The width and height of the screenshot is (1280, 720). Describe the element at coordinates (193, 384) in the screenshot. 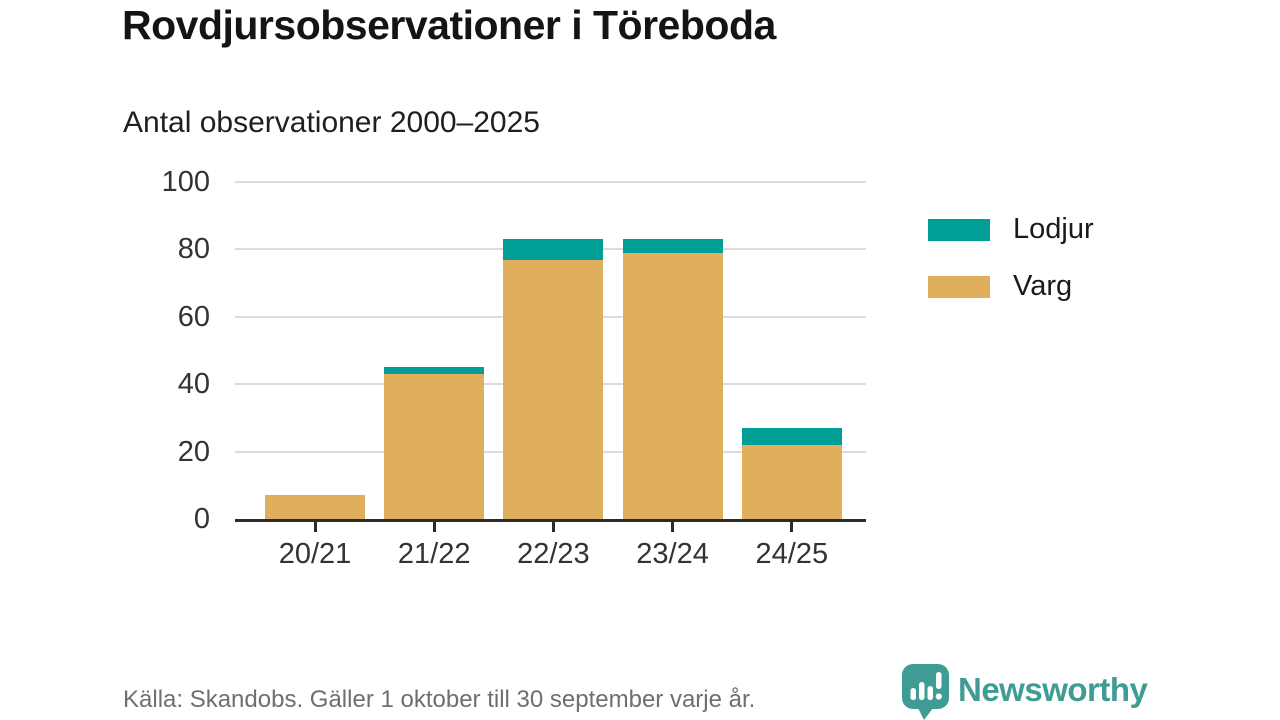

I see `y-axis-tick-label: 40` at that location.